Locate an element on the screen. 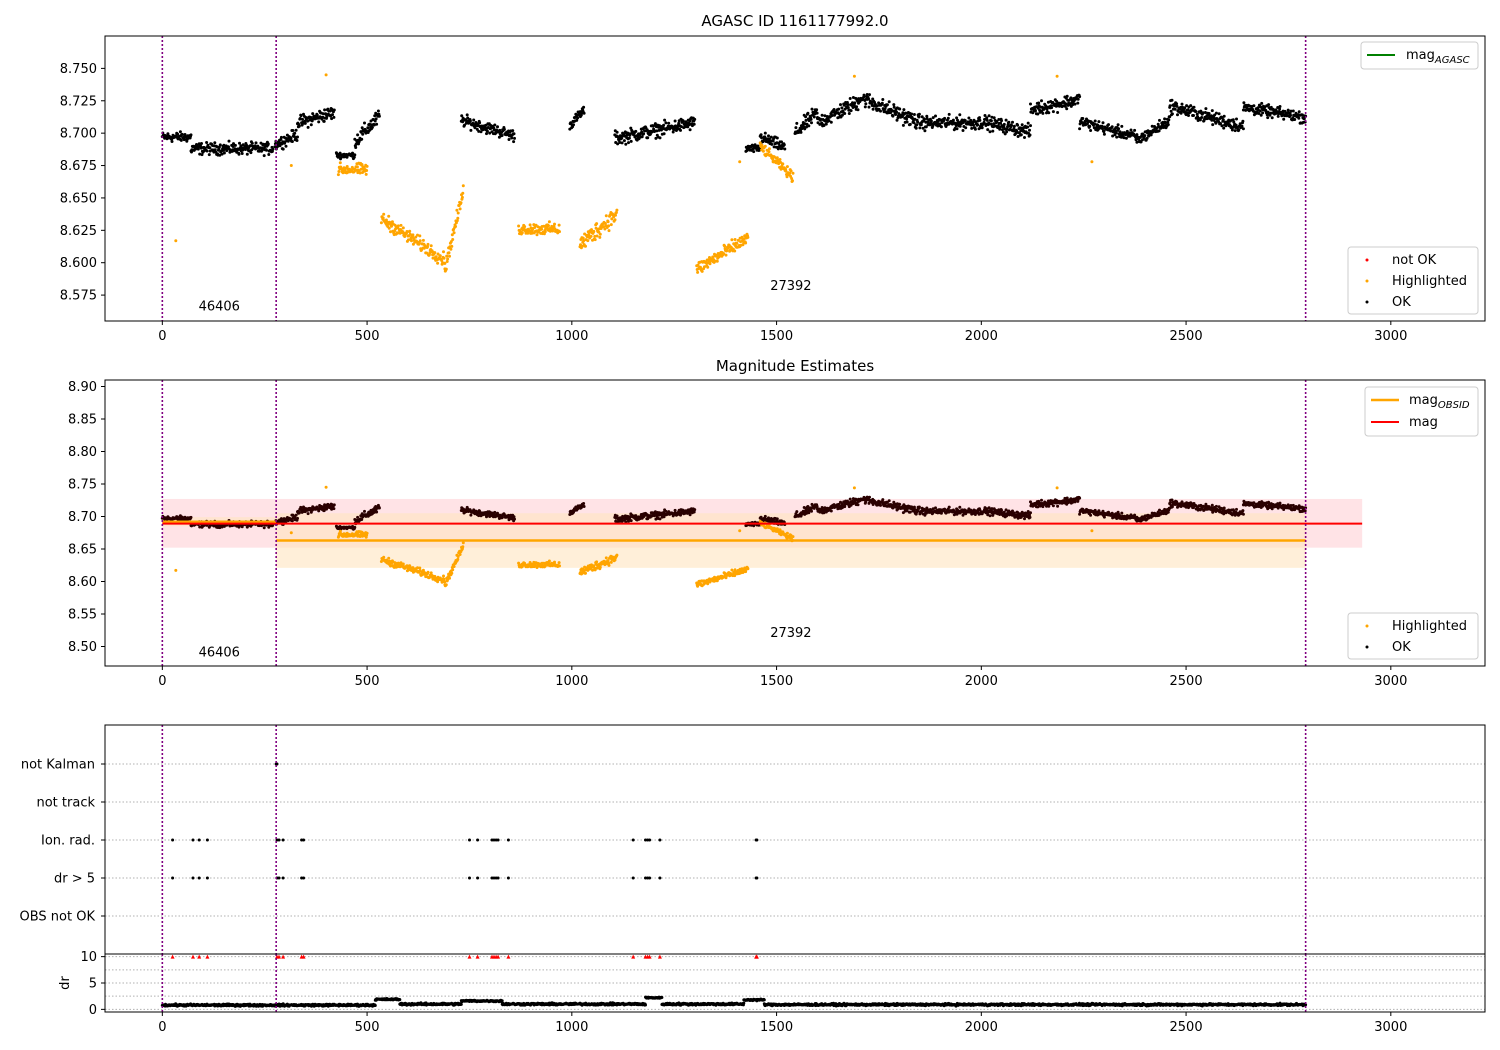  ok-legend-label: OK is located at coordinates (1401, 302).